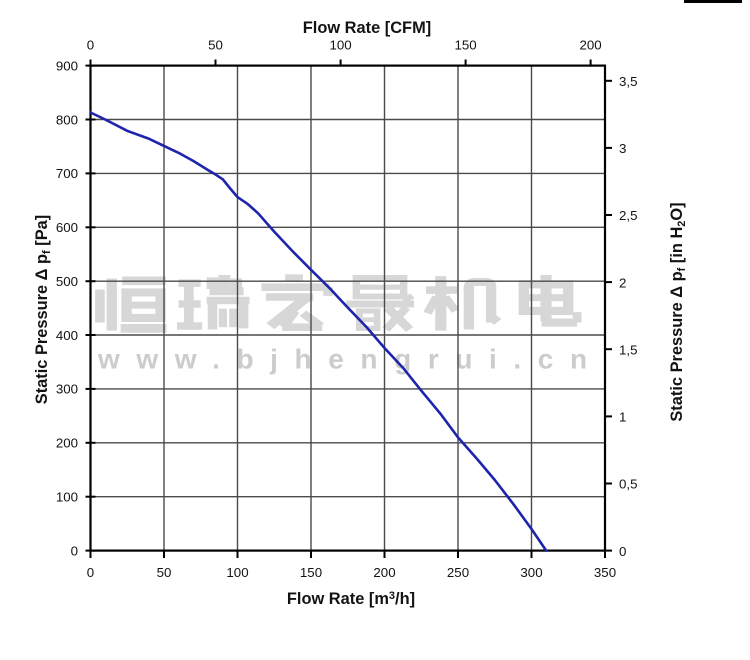 The width and height of the screenshot is (750, 660). Describe the element at coordinates (458, 572) in the screenshot. I see `svg-text: 250` at that location.